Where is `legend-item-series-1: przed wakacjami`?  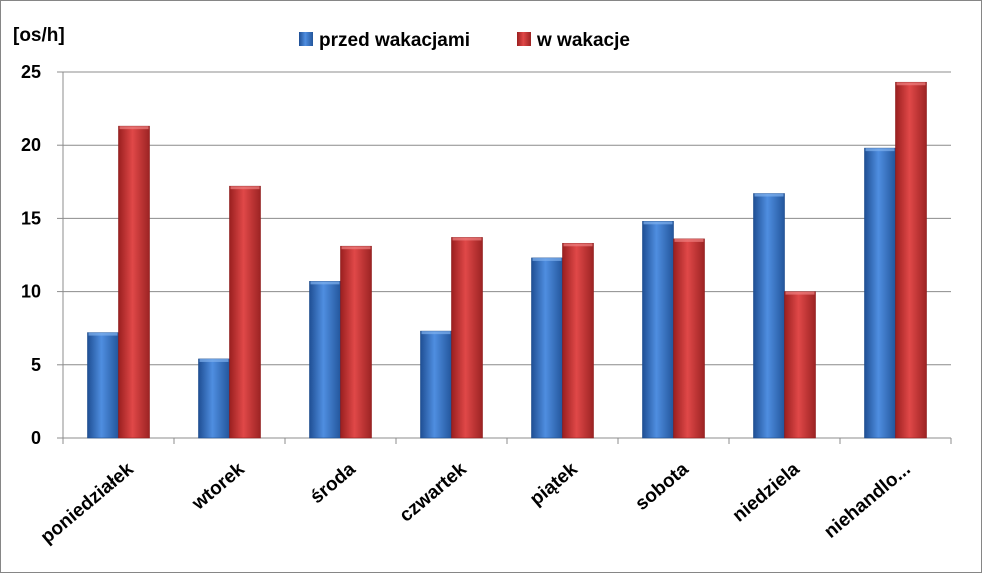
legend-item-series-1: przed wakacjami is located at coordinates (384, 40).